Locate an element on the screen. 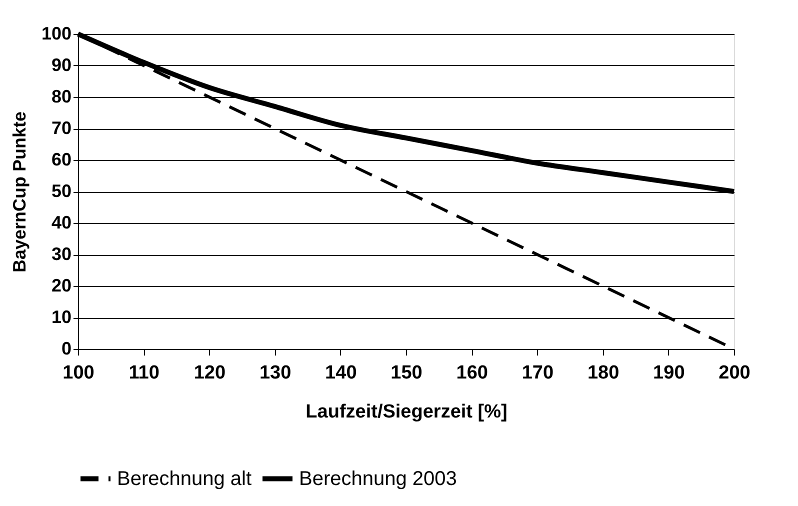 This screenshot has width=798, height=506. x-tick-label: 170 is located at coordinates (538, 373).